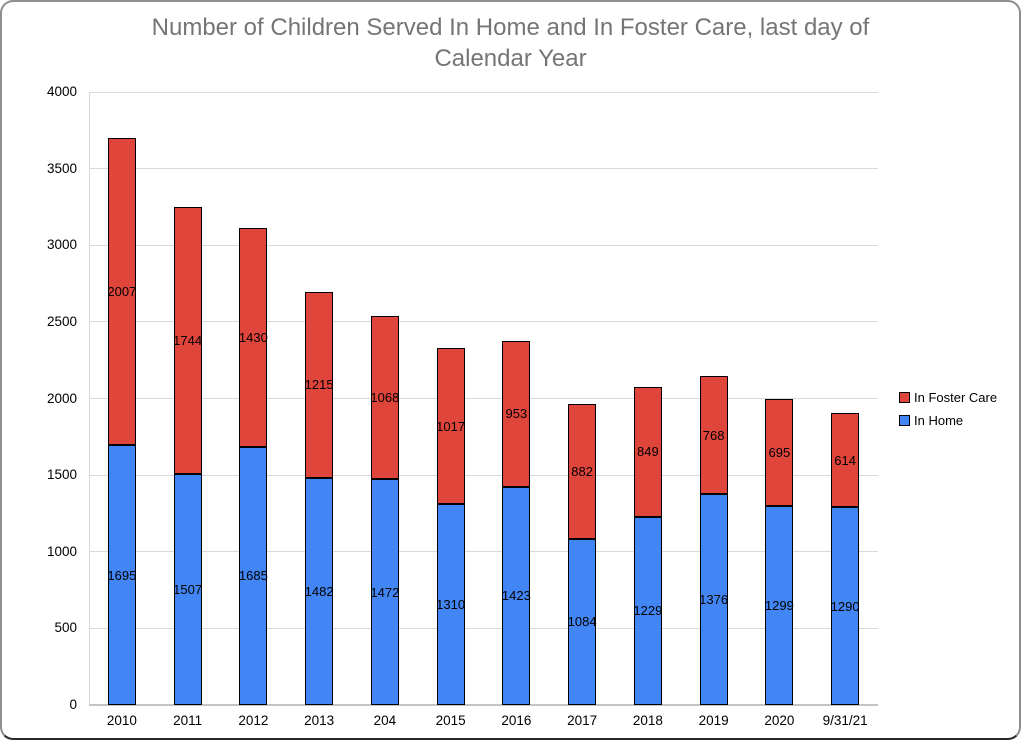 Image resolution: width=1023 pixels, height=742 pixels. I want to click on x-axis-tick-label: 2011, so click(188, 720).